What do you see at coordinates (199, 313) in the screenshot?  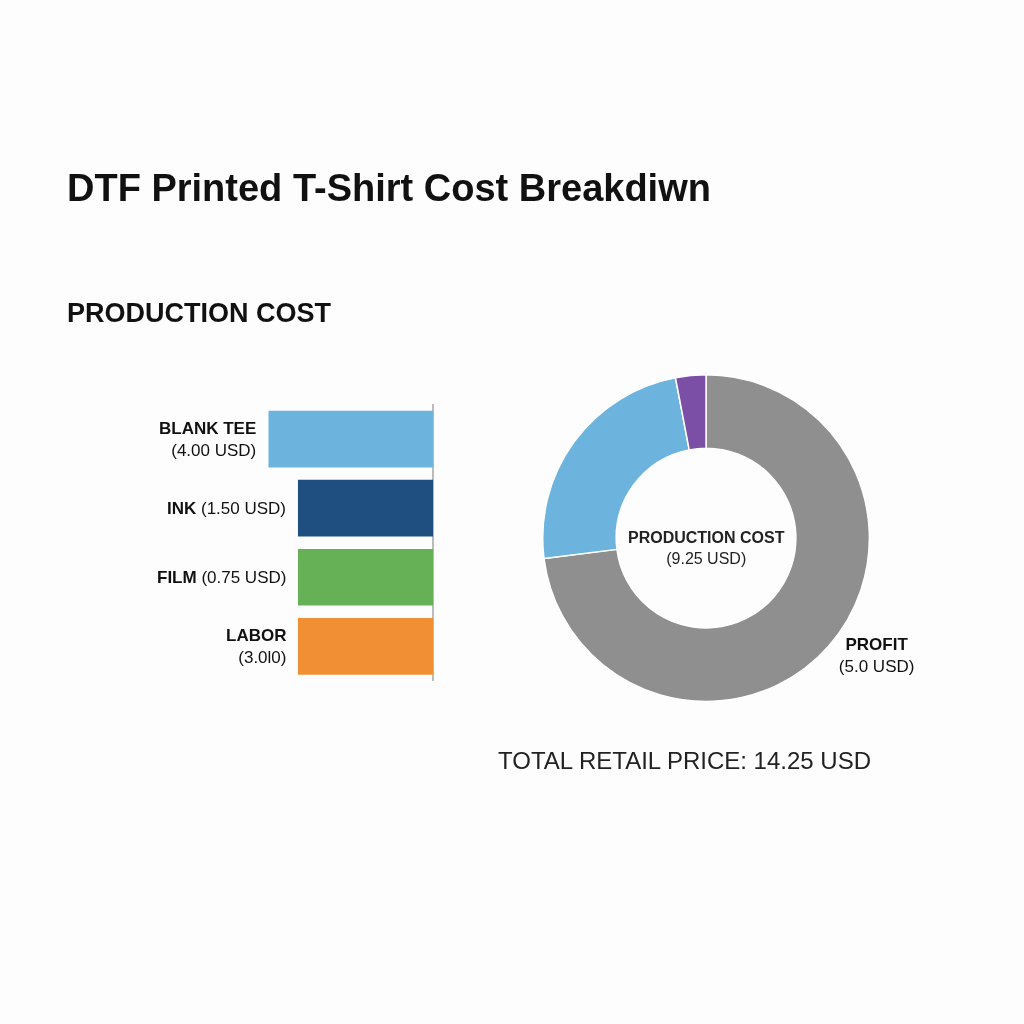 I see `chart-subtitle: PRODUCTION COST` at bounding box center [199, 313].